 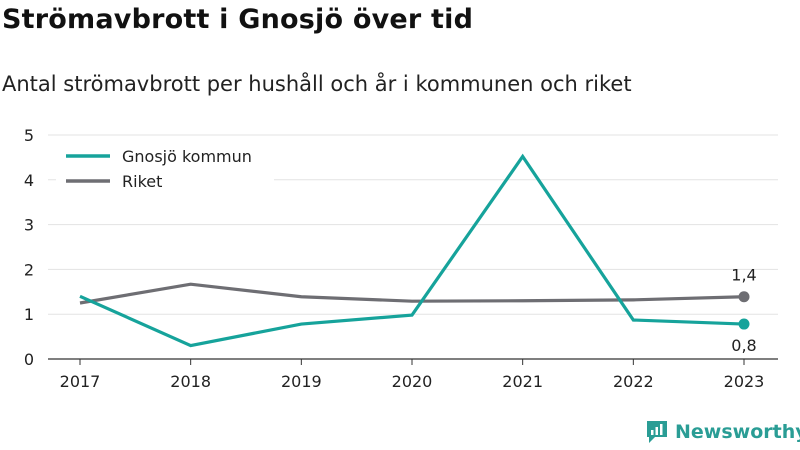 What do you see at coordinates (29, 314) in the screenshot?
I see `y-tick-label: 1` at bounding box center [29, 314].